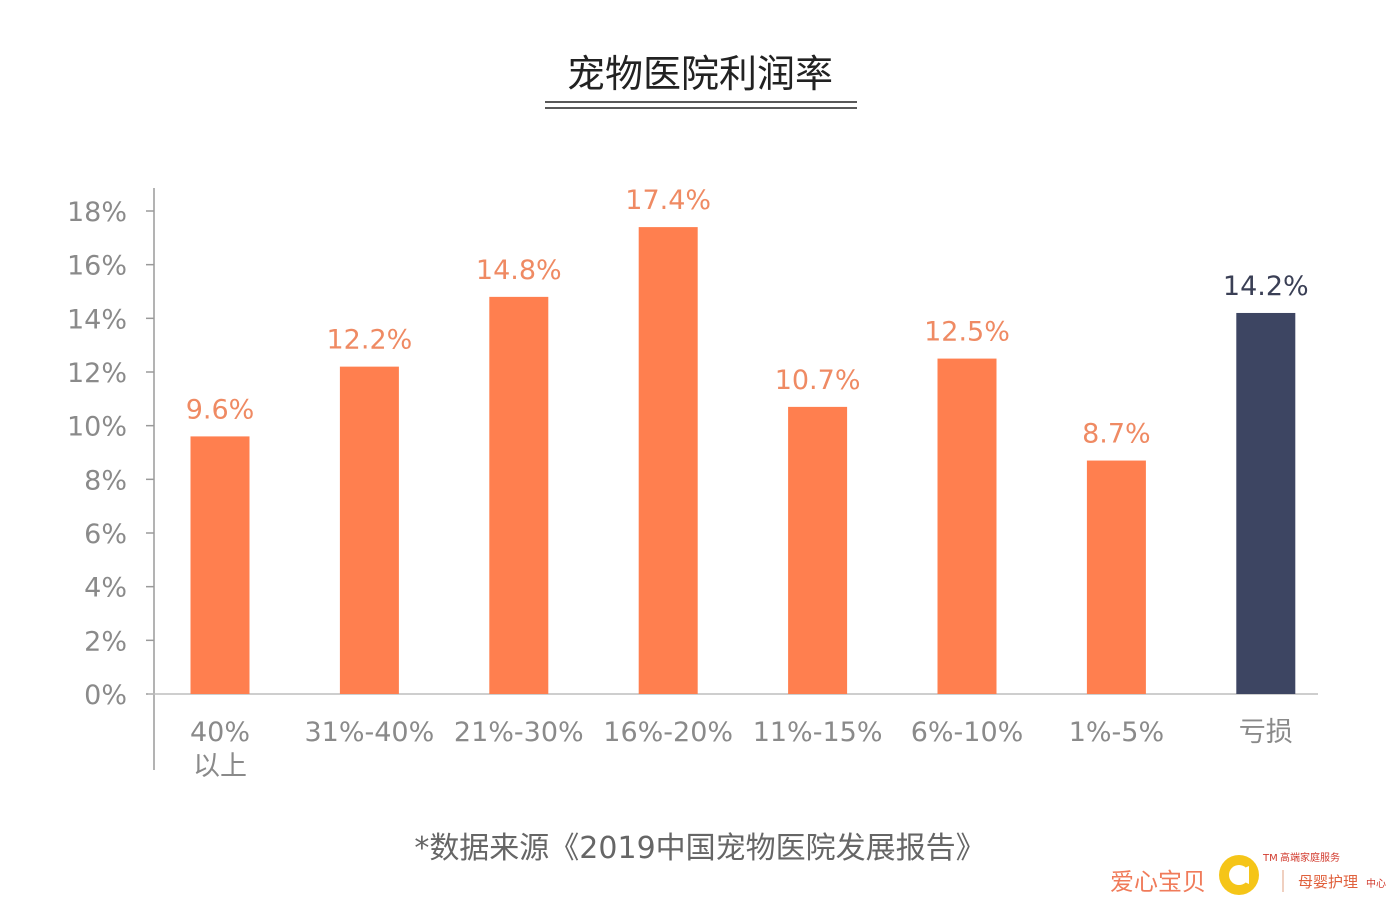  Describe the element at coordinates (519, 732) in the screenshot. I see `x-tick-label: 21%-30%` at that location.